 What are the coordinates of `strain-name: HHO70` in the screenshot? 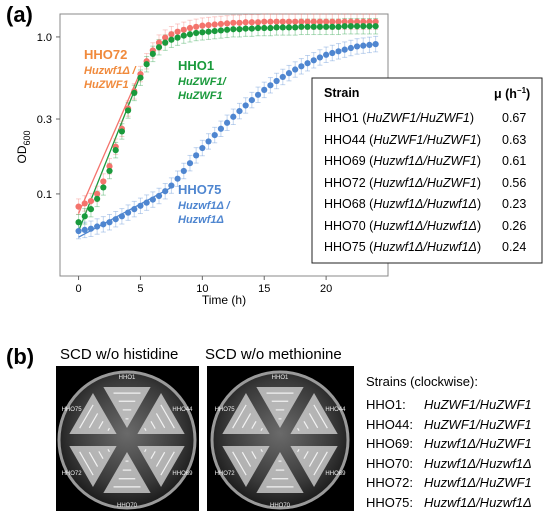 It's located at (345, 225).